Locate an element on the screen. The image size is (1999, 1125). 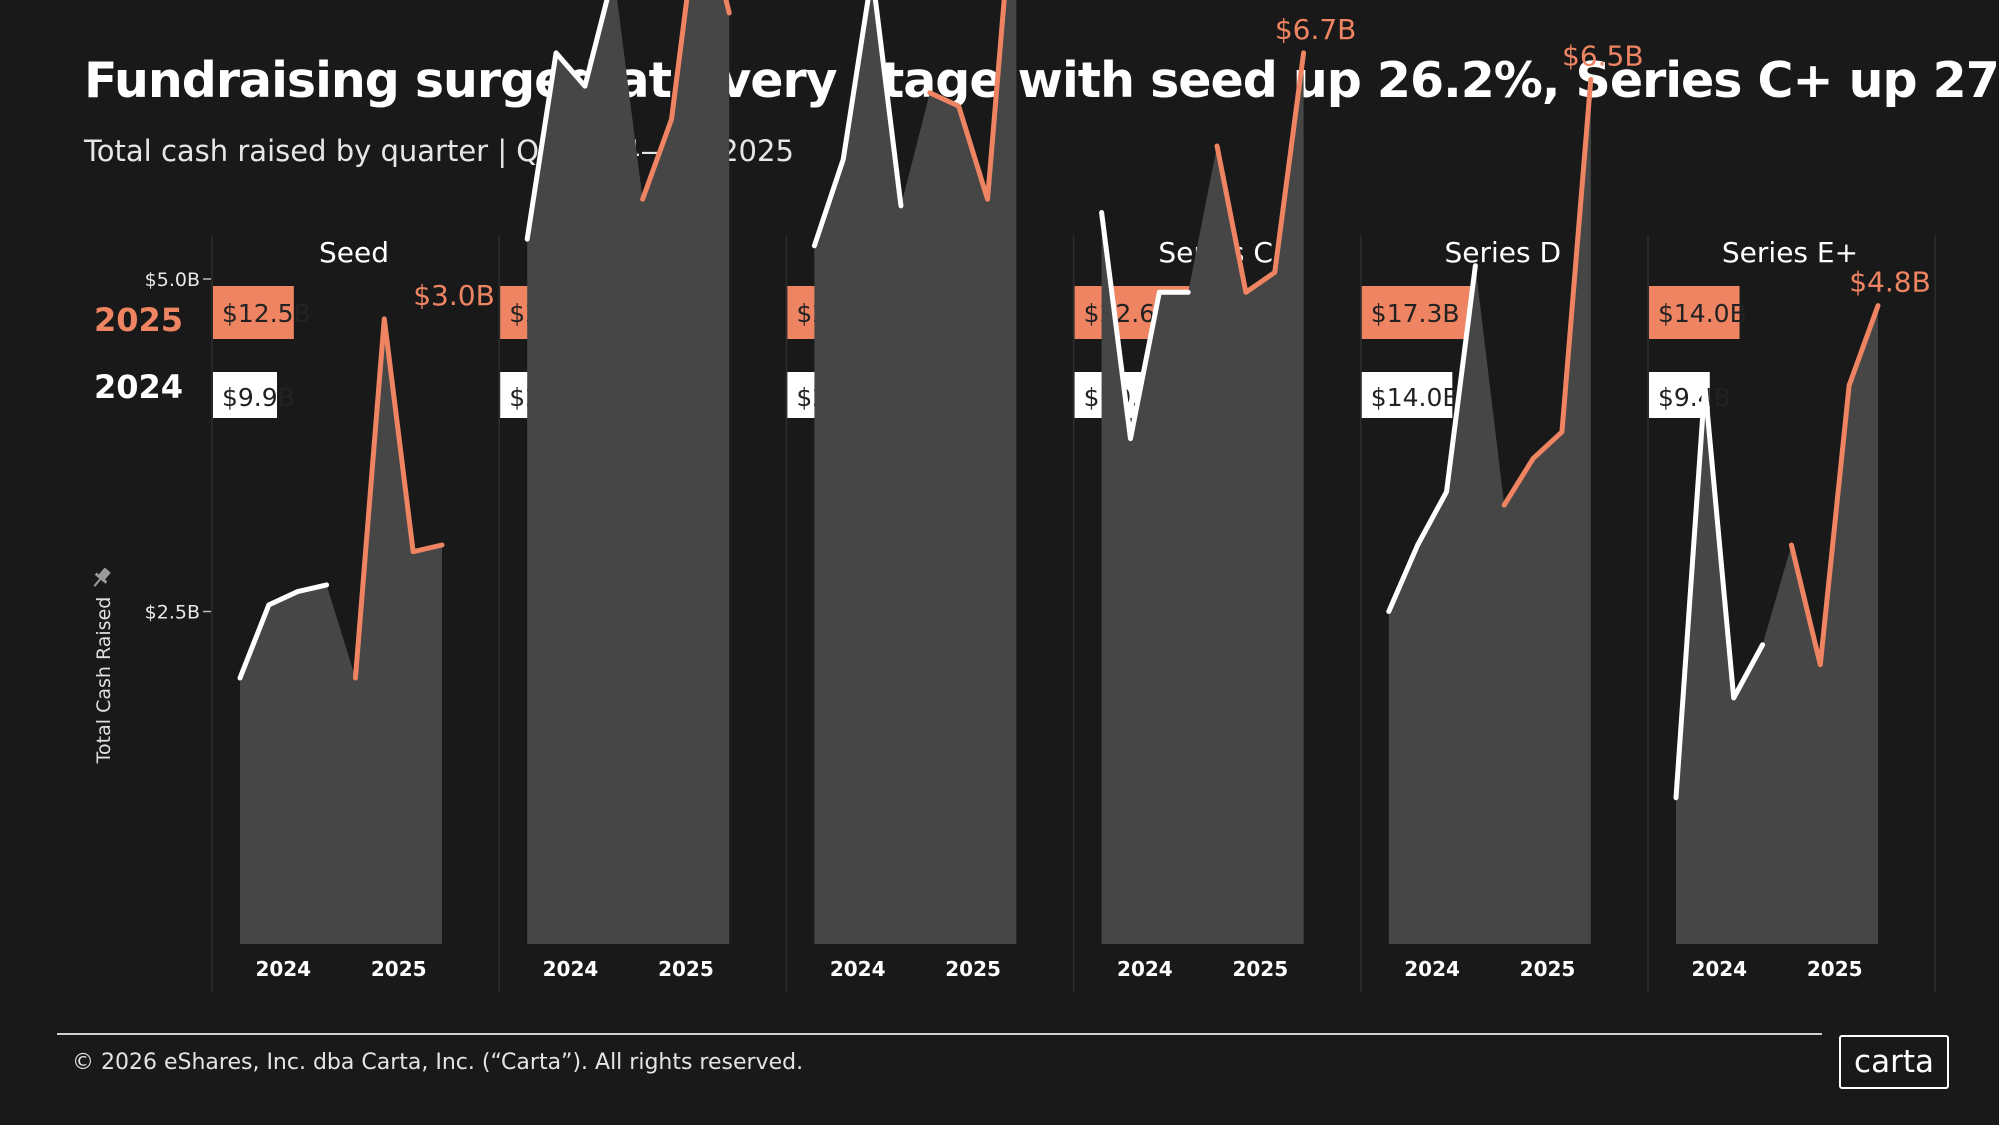
panel-title-series-d: Series D is located at coordinates (1503, 252).